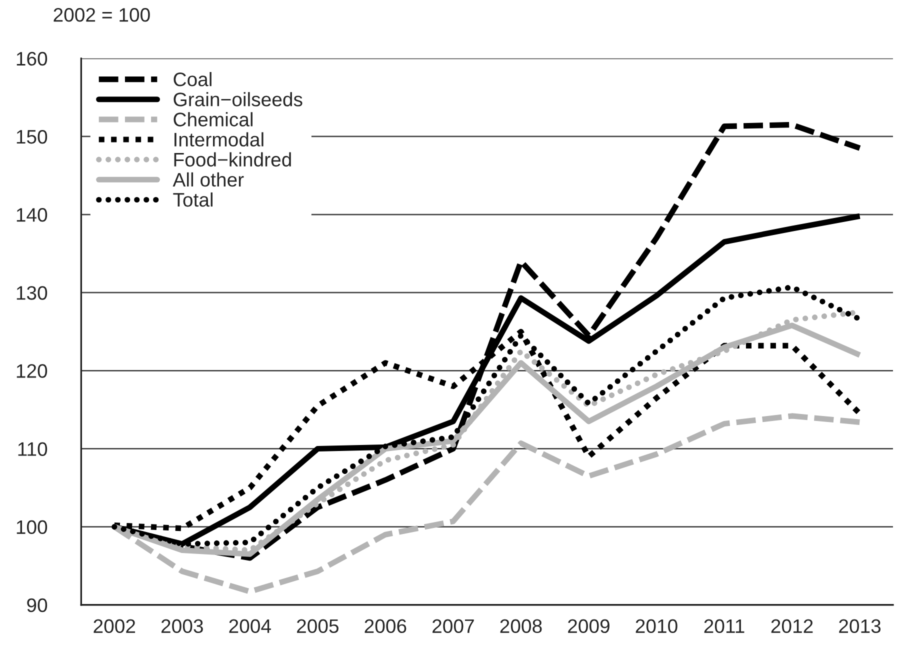 The image size is (902, 649). I want to click on legend-label: Total, so click(193, 199).